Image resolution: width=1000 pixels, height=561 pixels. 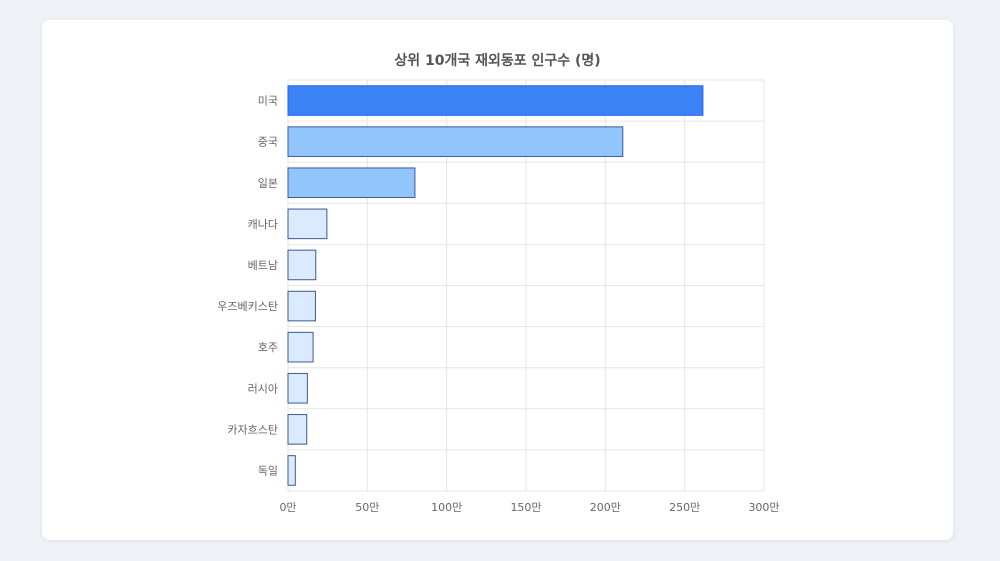 I want to click on x-tick-label: 250만, so click(x=684, y=507).